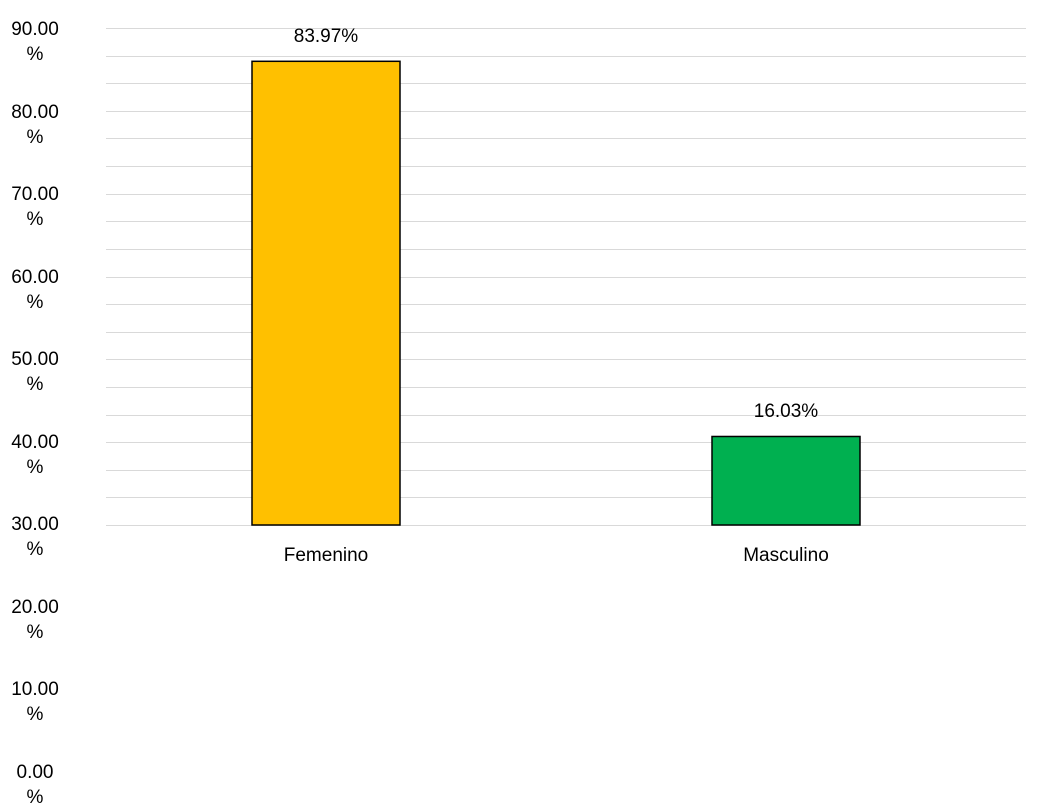 The width and height of the screenshot is (1041, 810). What do you see at coordinates (326, 37) in the screenshot?
I see `data-label: 83.97%` at bounding box center [326, 37].